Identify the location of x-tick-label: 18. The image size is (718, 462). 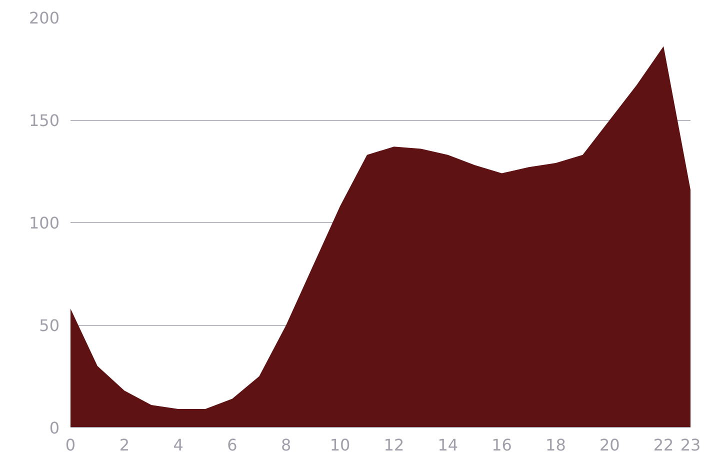
(556, 445).